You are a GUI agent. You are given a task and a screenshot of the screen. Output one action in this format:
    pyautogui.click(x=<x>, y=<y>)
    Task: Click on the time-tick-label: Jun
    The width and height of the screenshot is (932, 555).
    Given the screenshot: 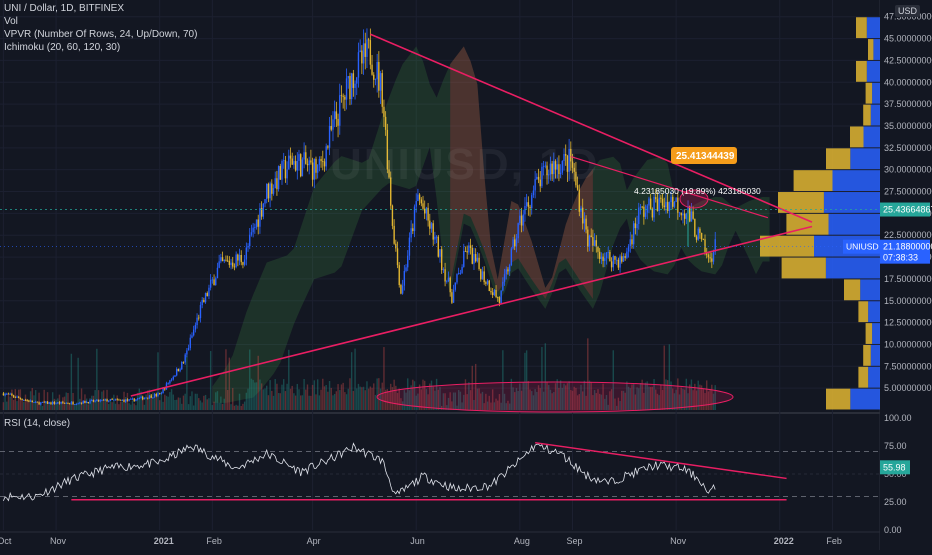 What is the action you would take?
    pyautogui.click(x=417, y=541)
    